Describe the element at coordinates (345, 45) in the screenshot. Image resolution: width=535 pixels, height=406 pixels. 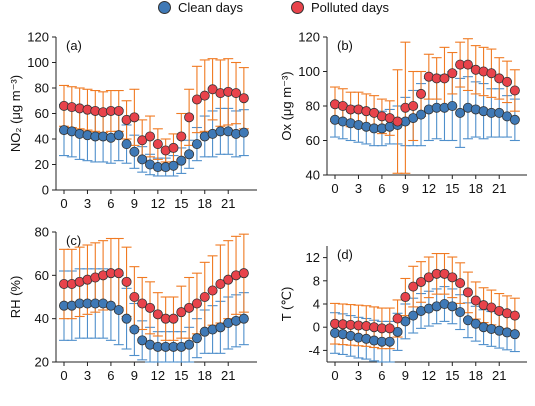
I see `panel-label: (b)` at that location.